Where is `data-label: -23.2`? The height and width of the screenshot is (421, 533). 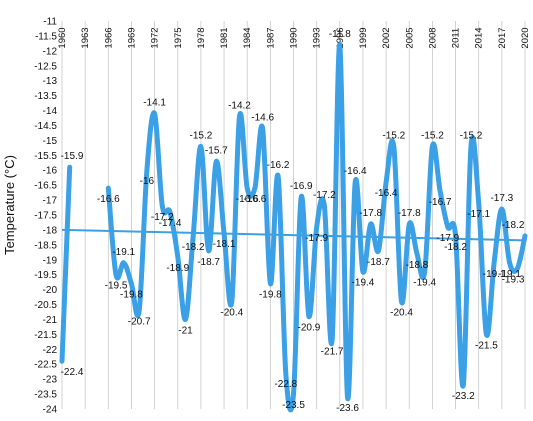
data-label: -23.2 is located at coordinates (463, 396).